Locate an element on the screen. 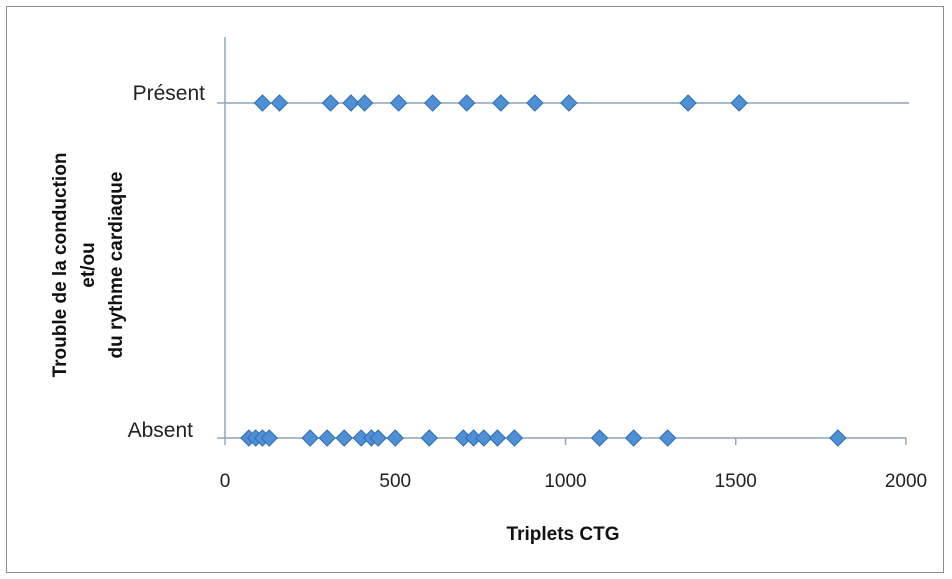 The height and width of the screenshot is (579, 952). y-axis-title-line-2: et/ou is located at coordinates (88, 264).